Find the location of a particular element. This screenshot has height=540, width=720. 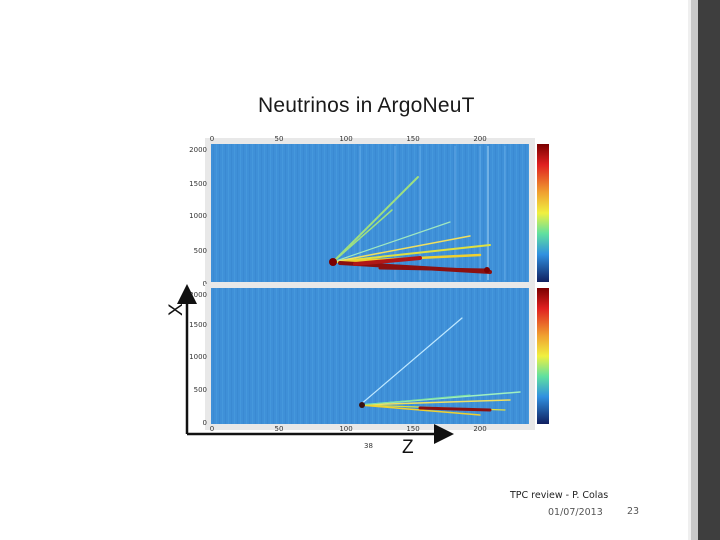

top-x-tick: 50 is located at coordinates (279, 139).